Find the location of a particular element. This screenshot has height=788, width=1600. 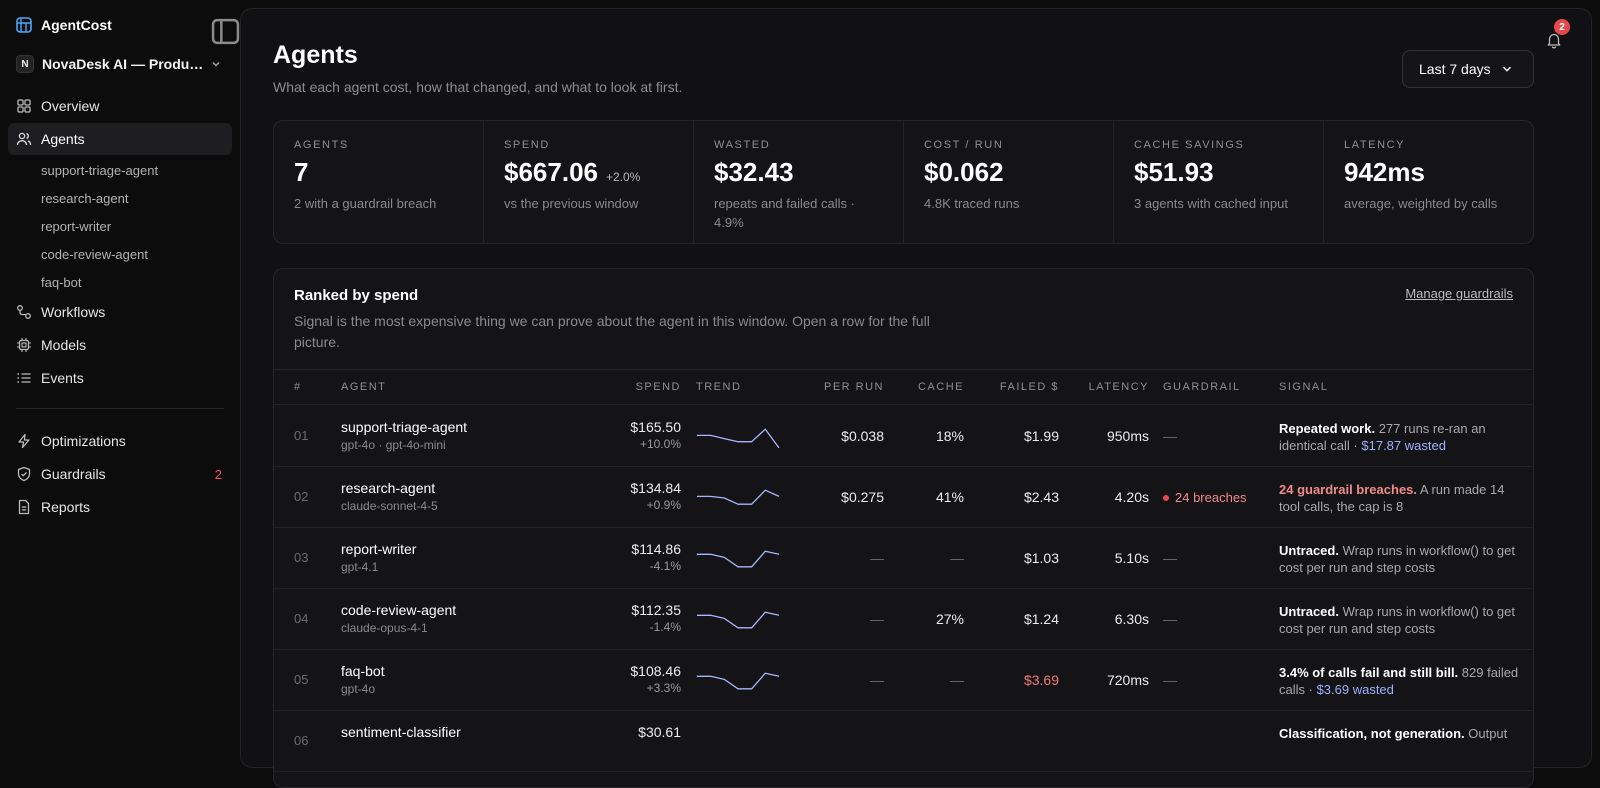

col-per-run: Per run is located at coordinates (853, 387).